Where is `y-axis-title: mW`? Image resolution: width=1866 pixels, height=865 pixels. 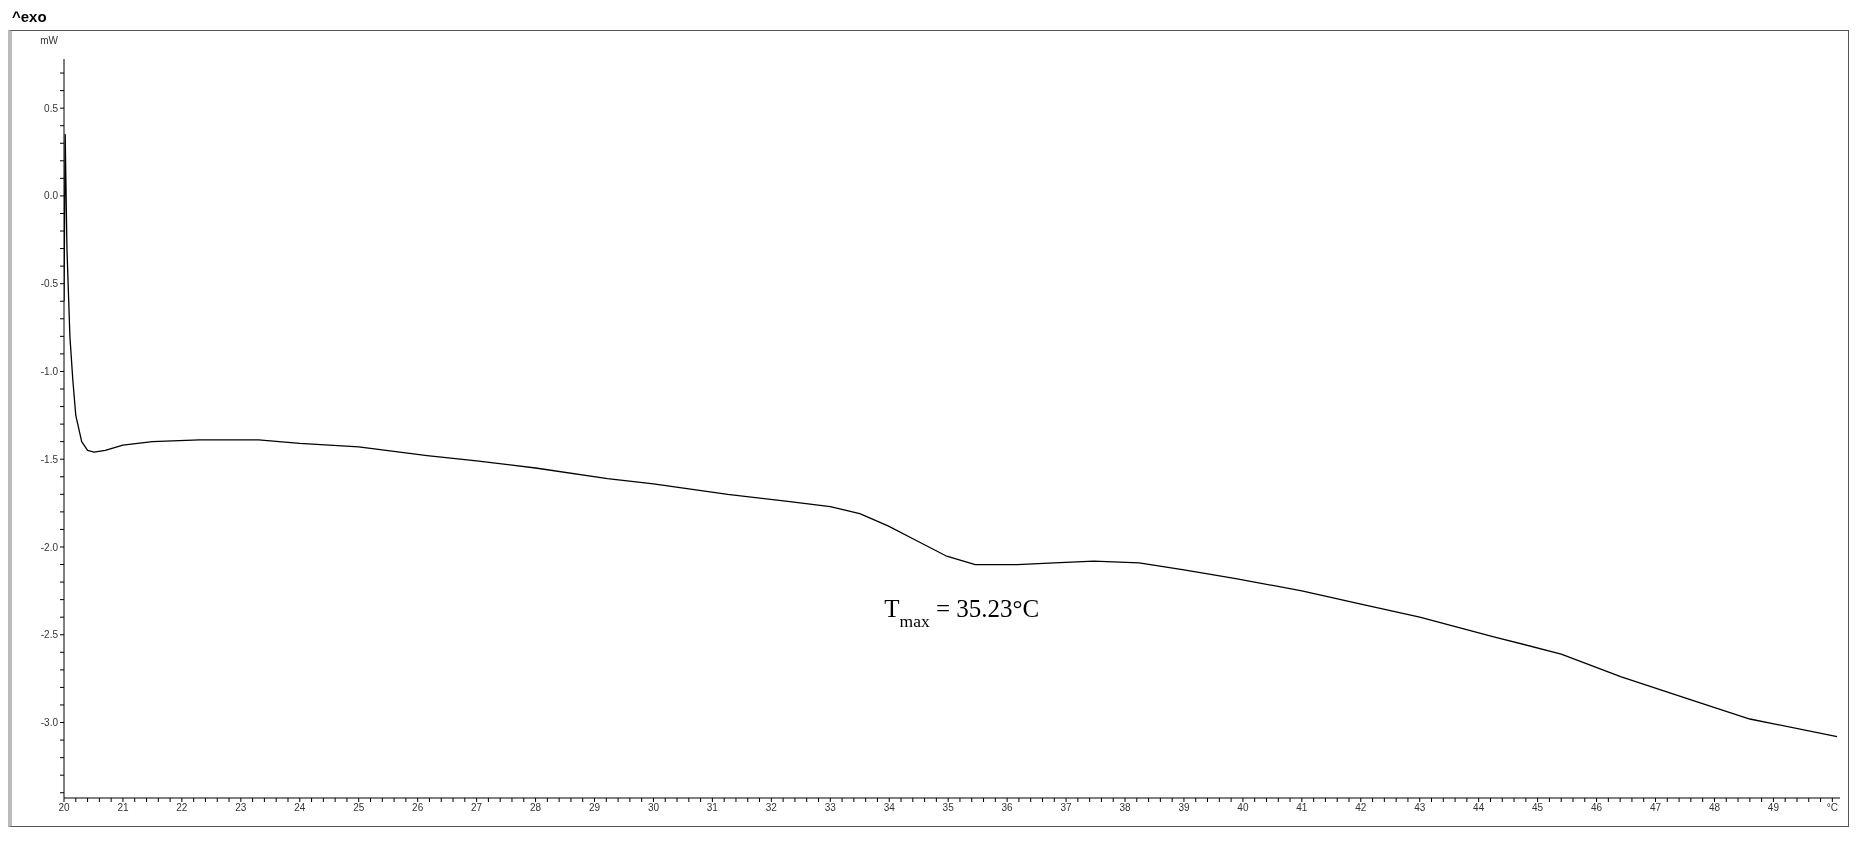 y-axis-title: mW is located at coordinates (49, 41).